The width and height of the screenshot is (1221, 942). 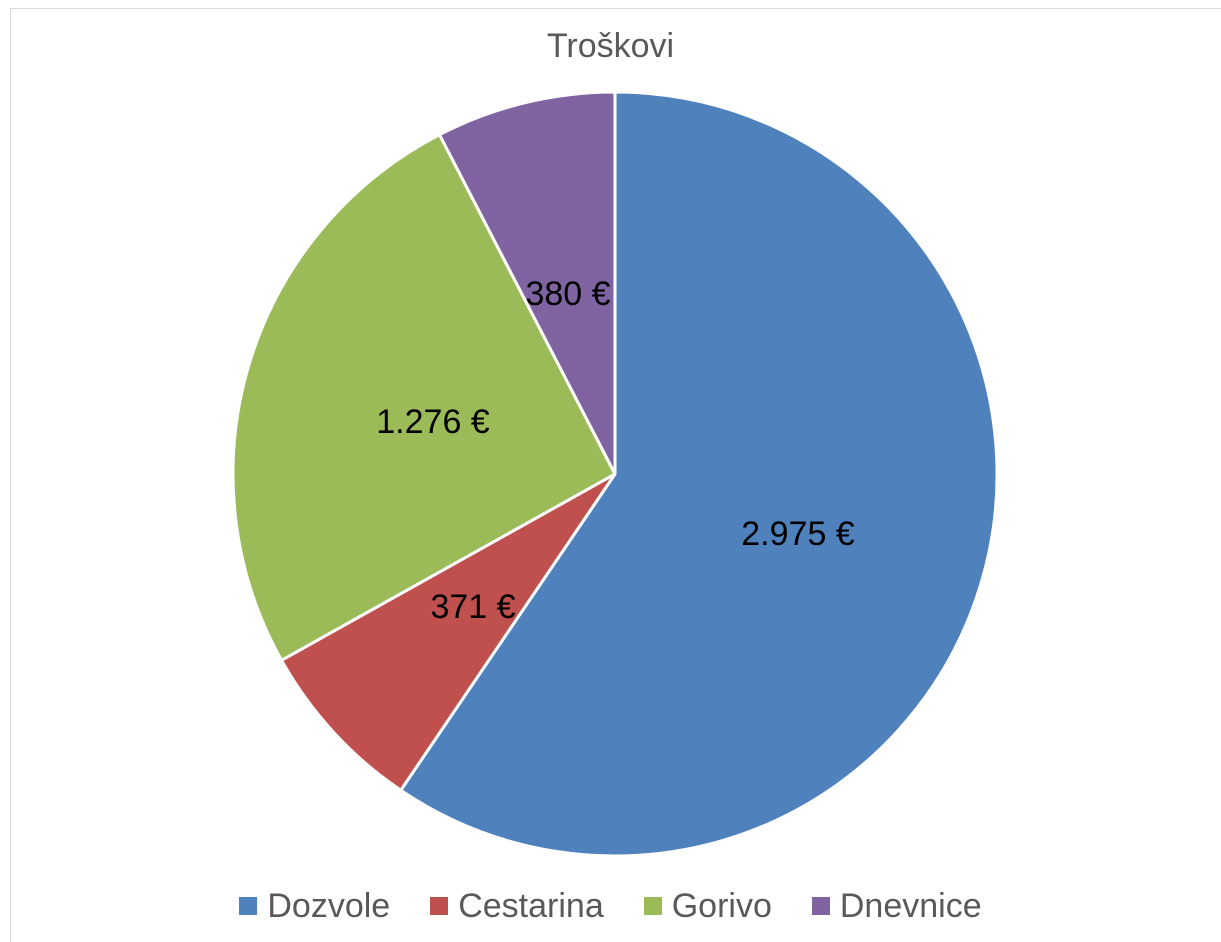 I want to click on chart-title: Troškovi, so click(x=610, y=46).